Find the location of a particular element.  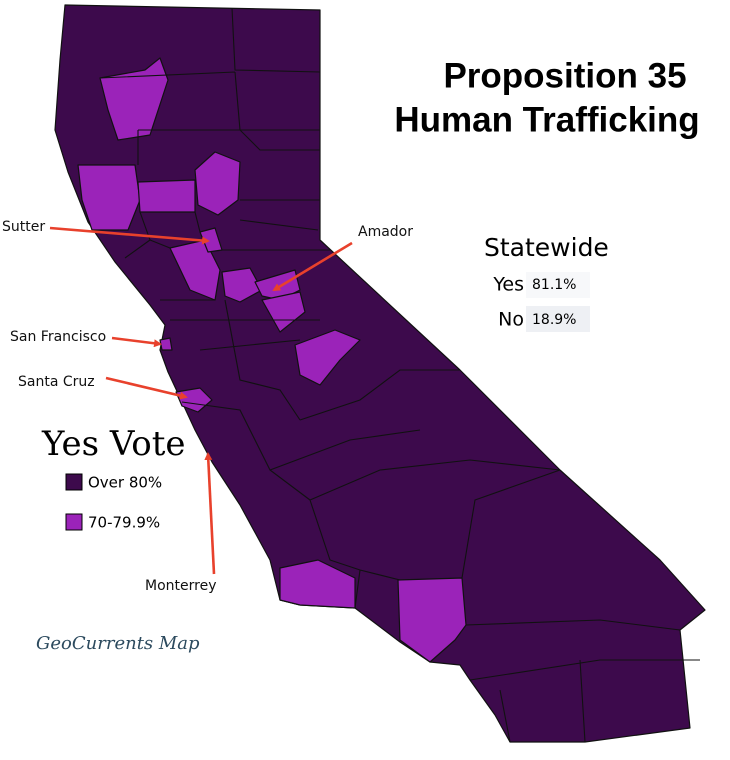

annotation: Monterrey is located at coordinates (180, 586).